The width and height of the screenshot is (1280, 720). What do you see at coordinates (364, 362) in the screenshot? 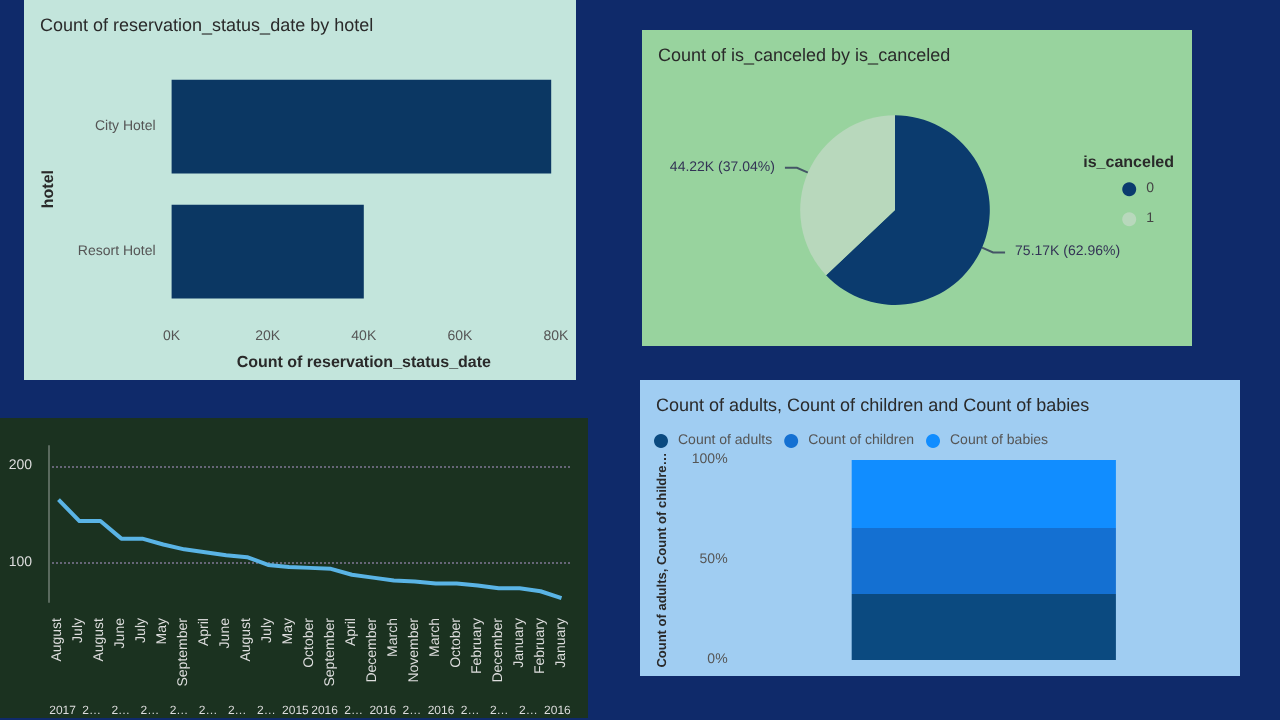
I see `x-axis-title: Count of reservation_status_date` at bounding box center [364, 362].